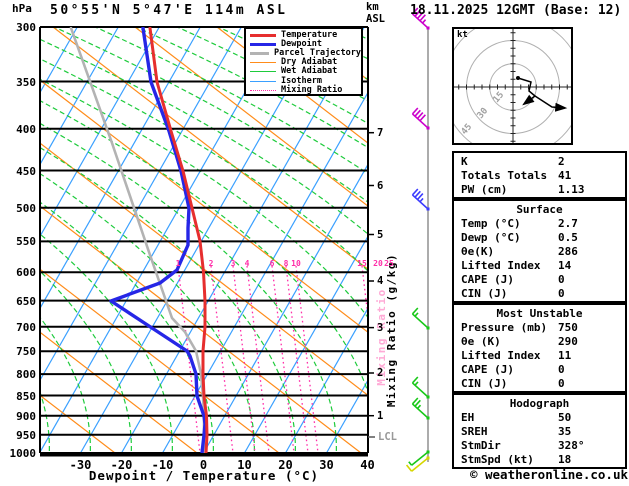  What do you see at coordinates (539, 403) in the screenshot?
I see `table-section-header: Hodograph` at bounding box center [539, 403].